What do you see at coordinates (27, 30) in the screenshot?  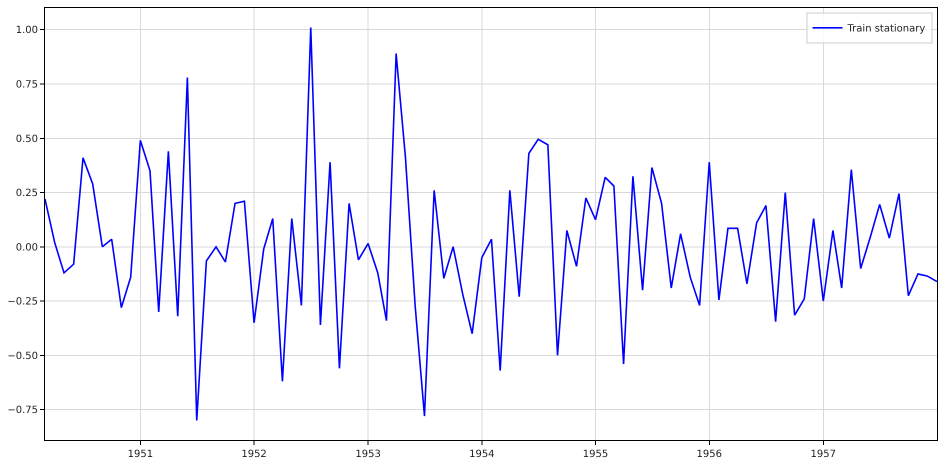 I see `y-tick-label: 1.00` at bounding box center [27, 30].